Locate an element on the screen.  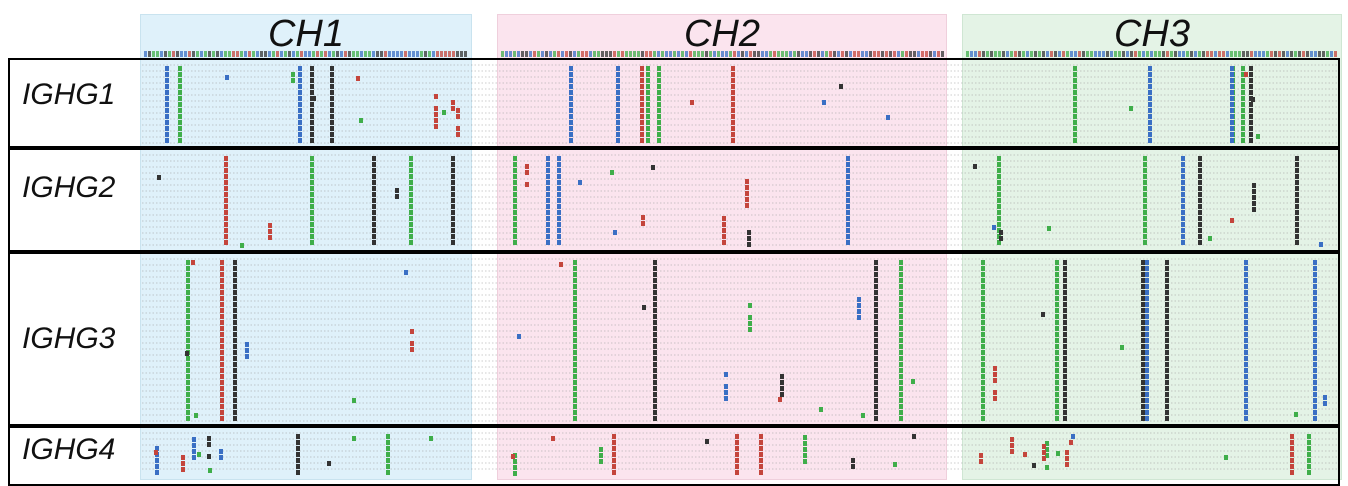
region-title-ch3: CH3 is located at coordinates (1152, 34).